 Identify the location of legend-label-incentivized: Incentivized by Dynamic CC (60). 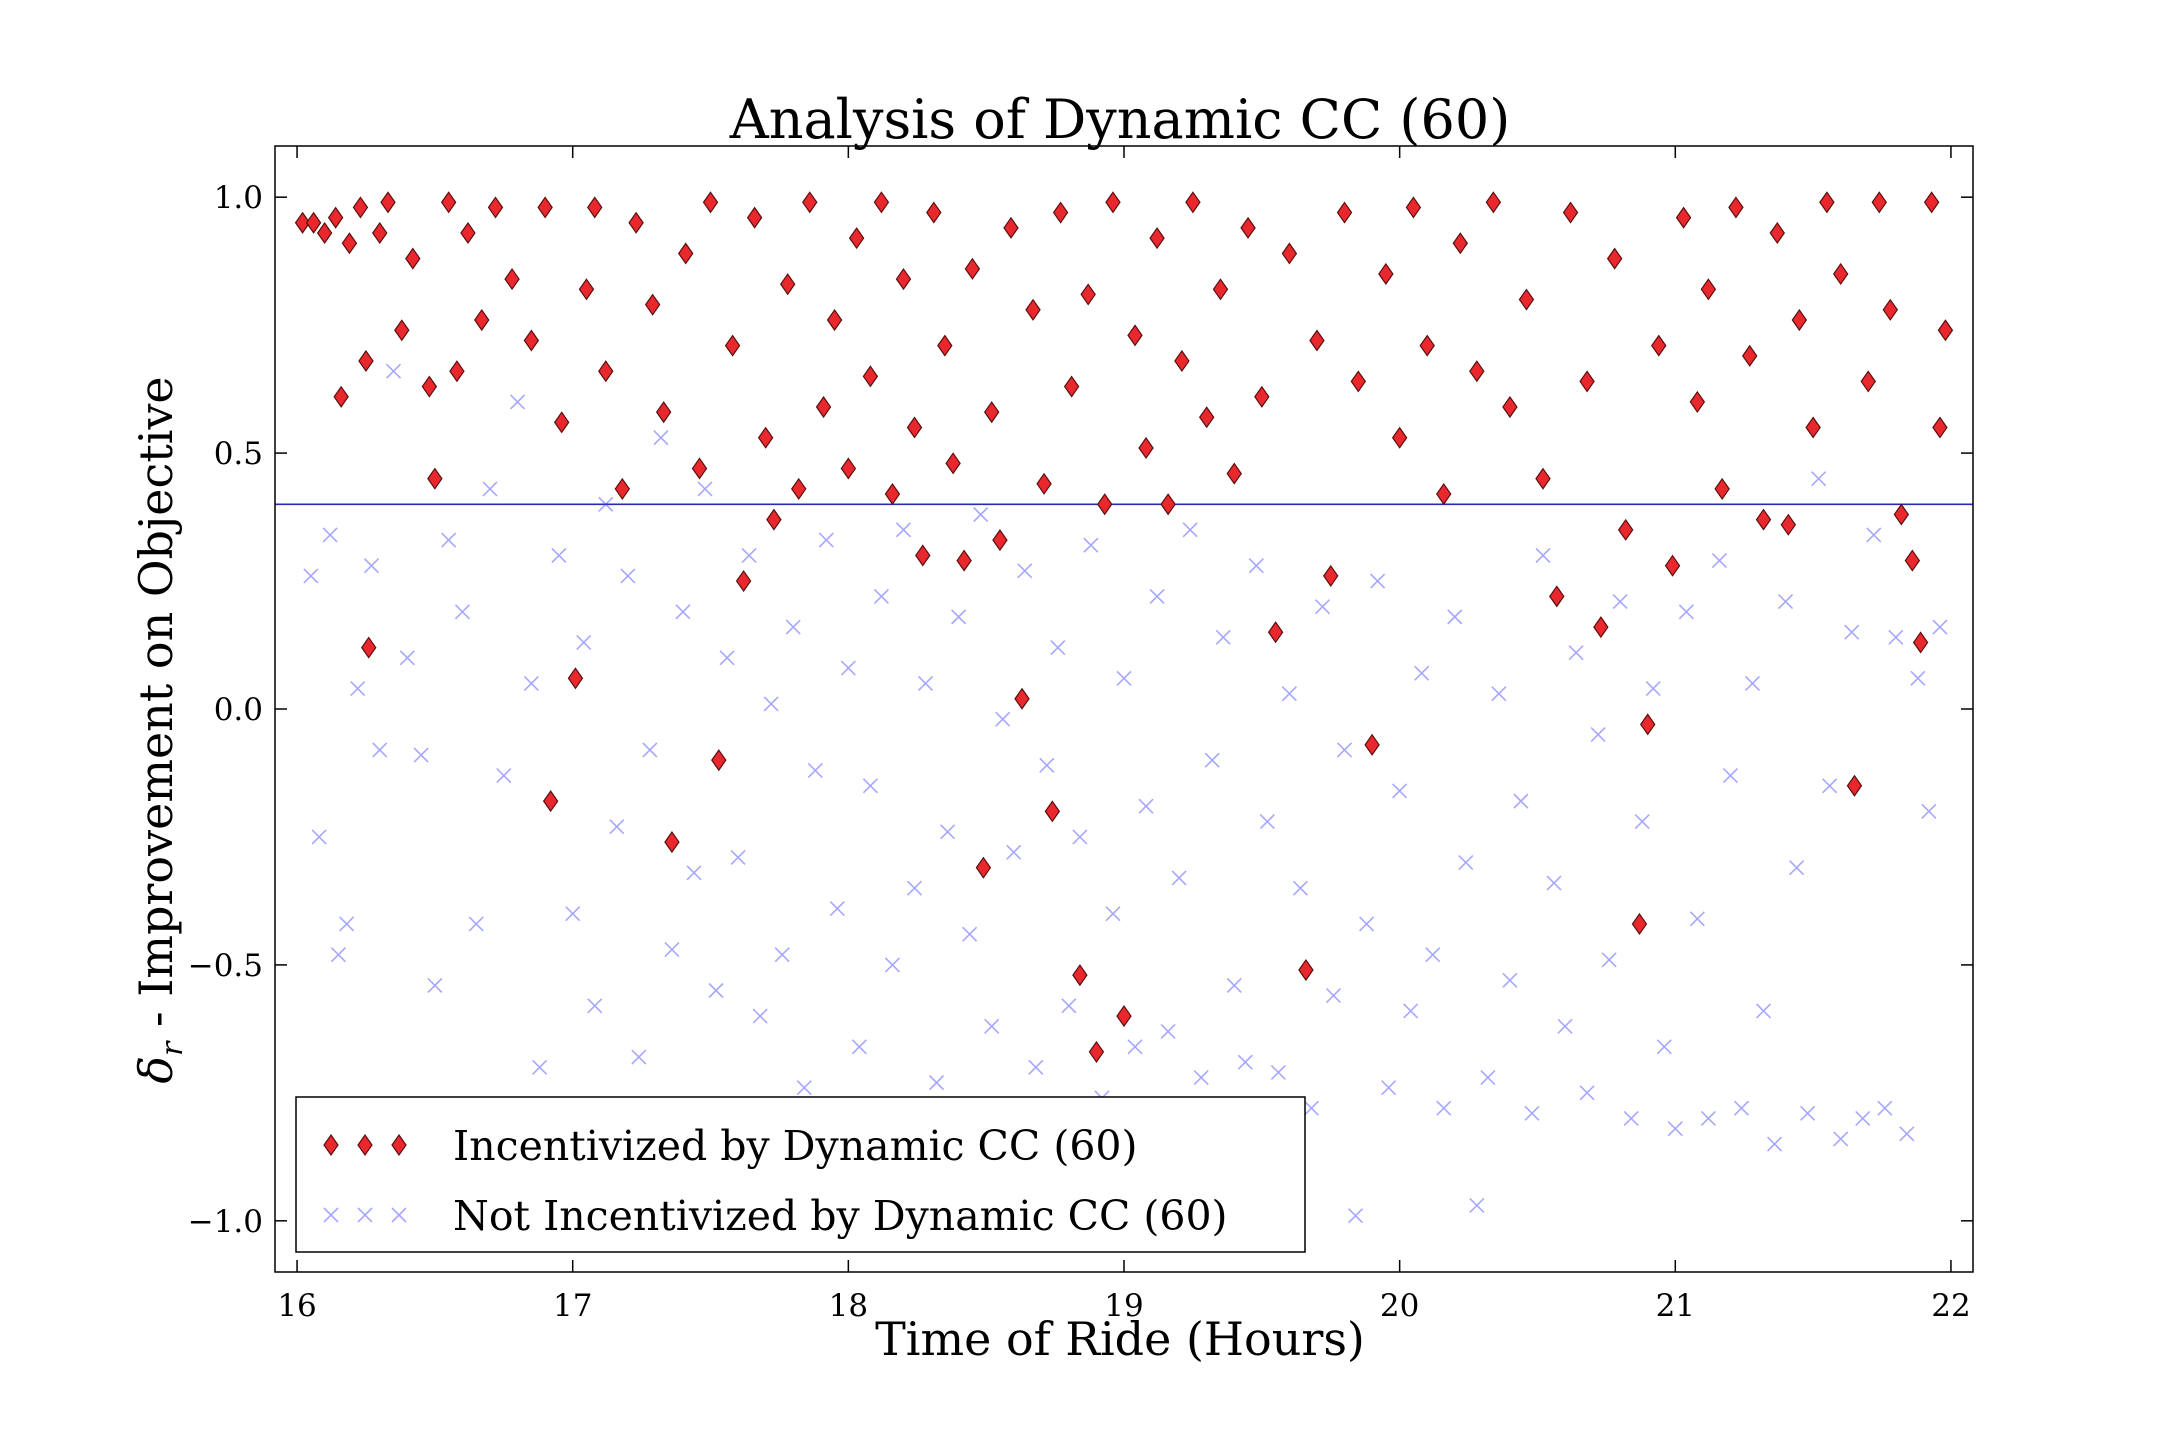
(795, 1146).